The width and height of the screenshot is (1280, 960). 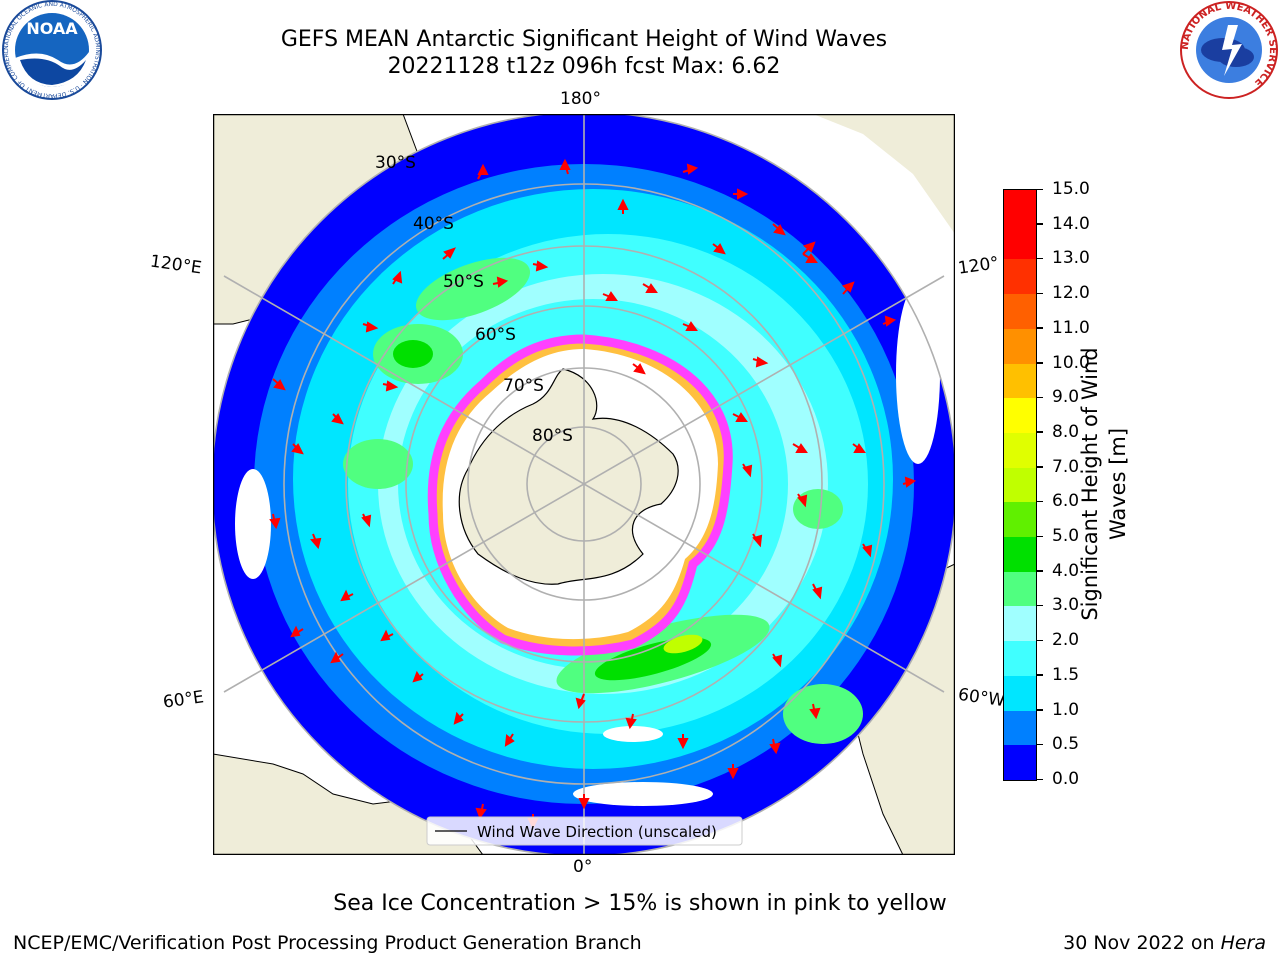 I want to click on lon-label-120w: 120°, so click(x=978, y=266).